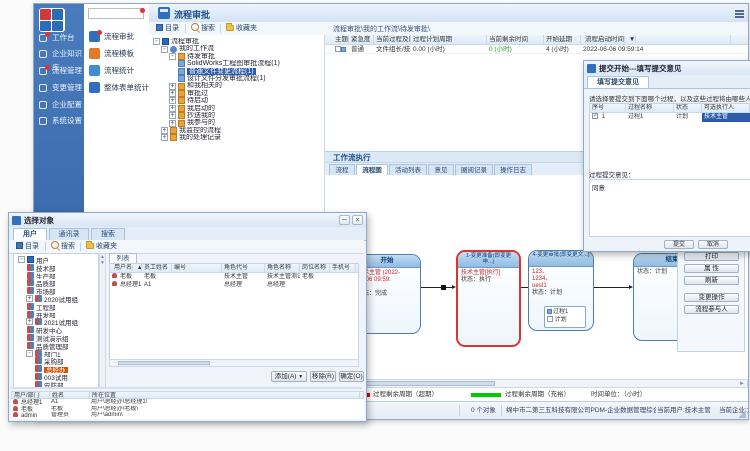 This screenshot has width=750, height=451. Describe the element at coordinates (186, 388) in the screenshot. I see `splitter` at that location.